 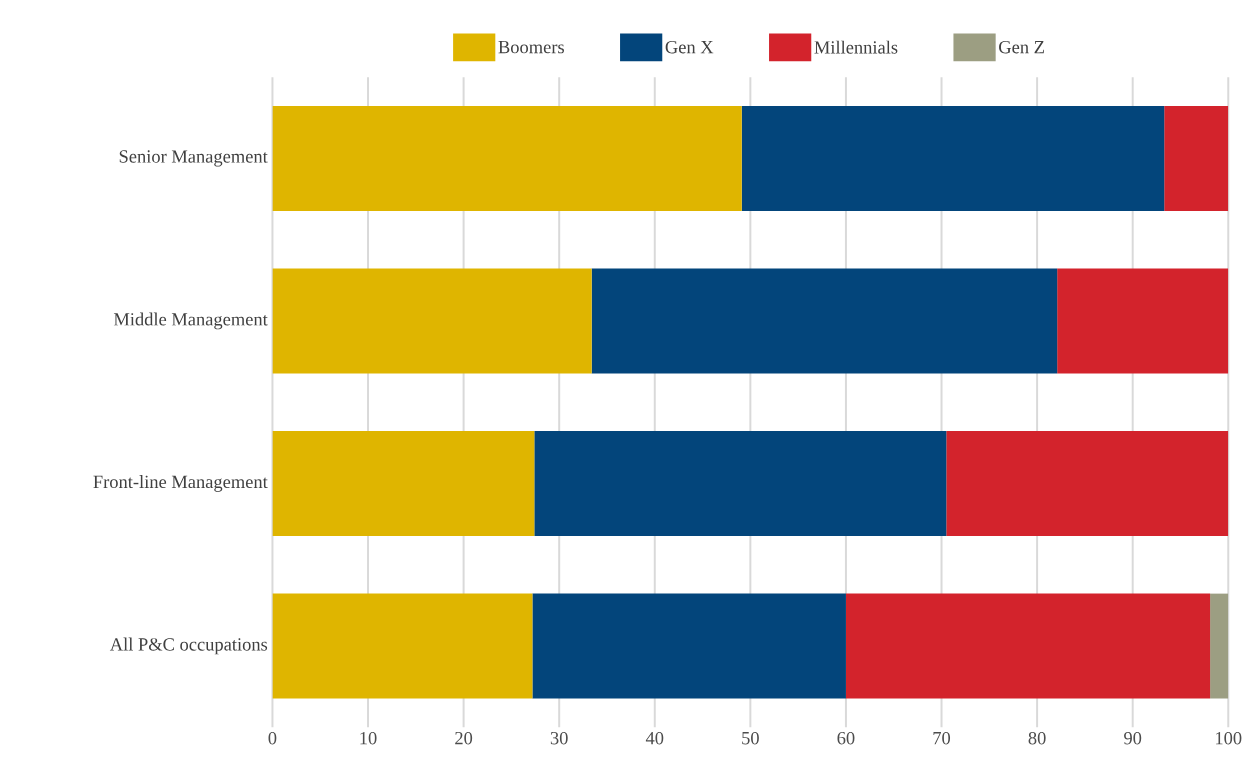 I want to click on y-tick-label: Front-line Management, so click(x=180, y=483).